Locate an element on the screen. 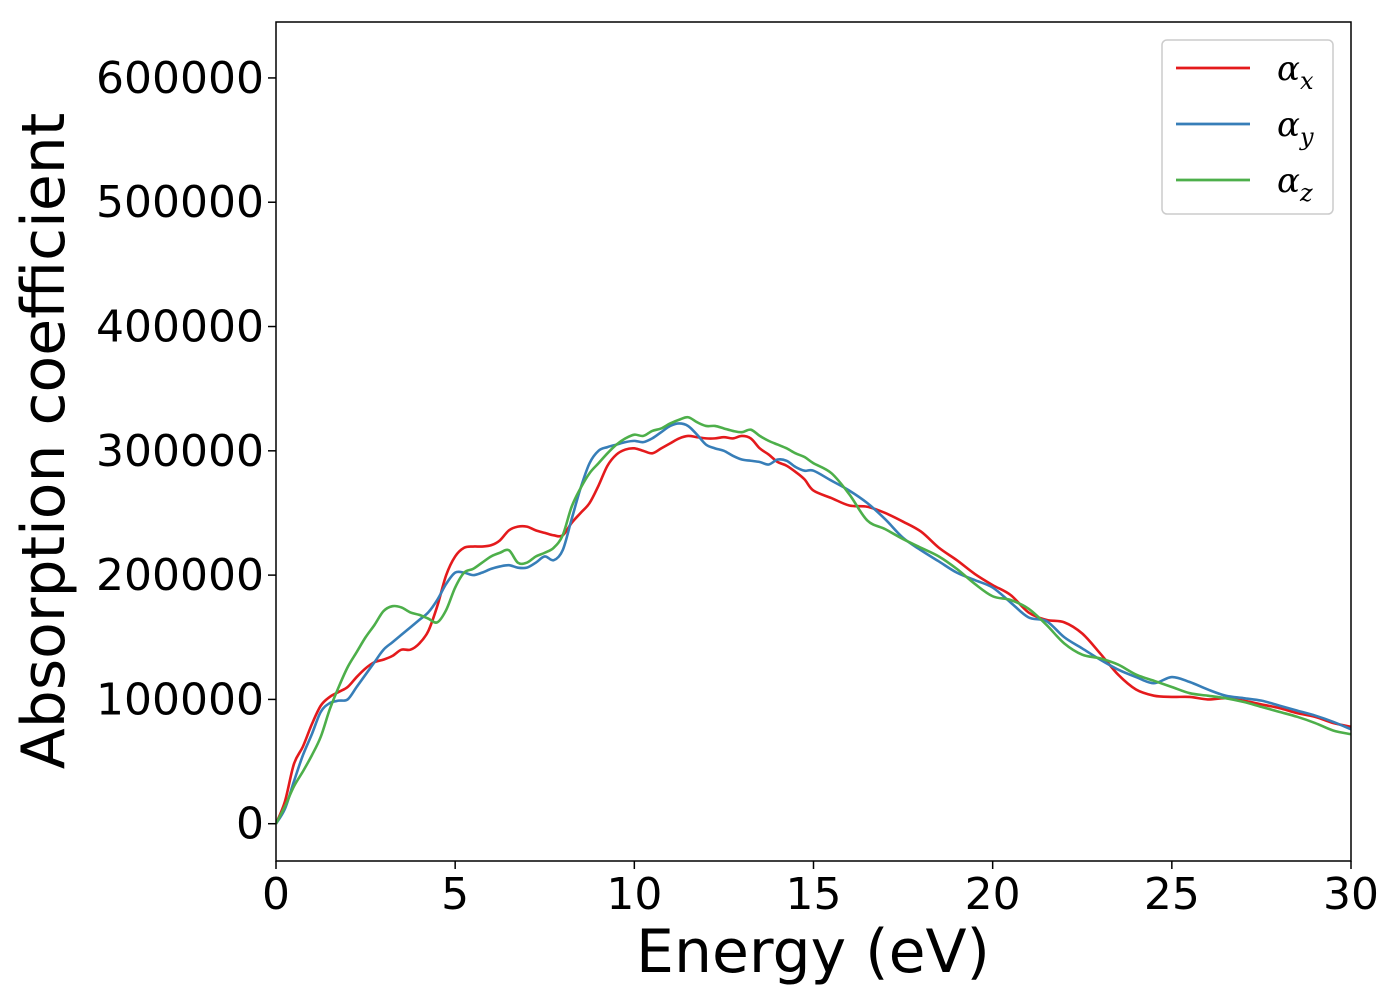 Image resolution: width=1400 pixels, height=1004 pixels. x-tick-label: 10 is located at coordinates (634, 894).